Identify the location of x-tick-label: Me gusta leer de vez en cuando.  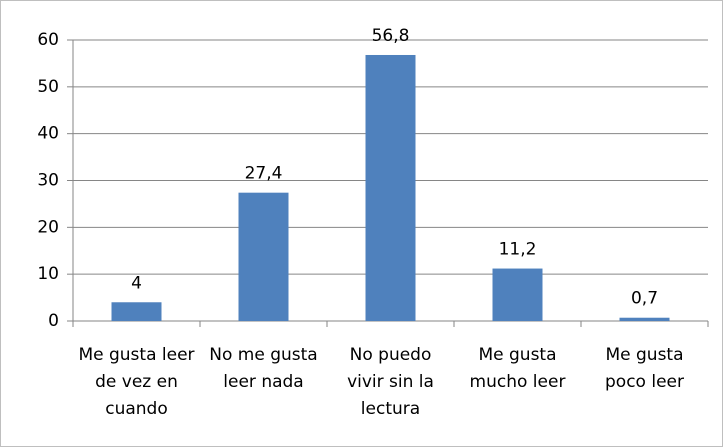
(136, 382).